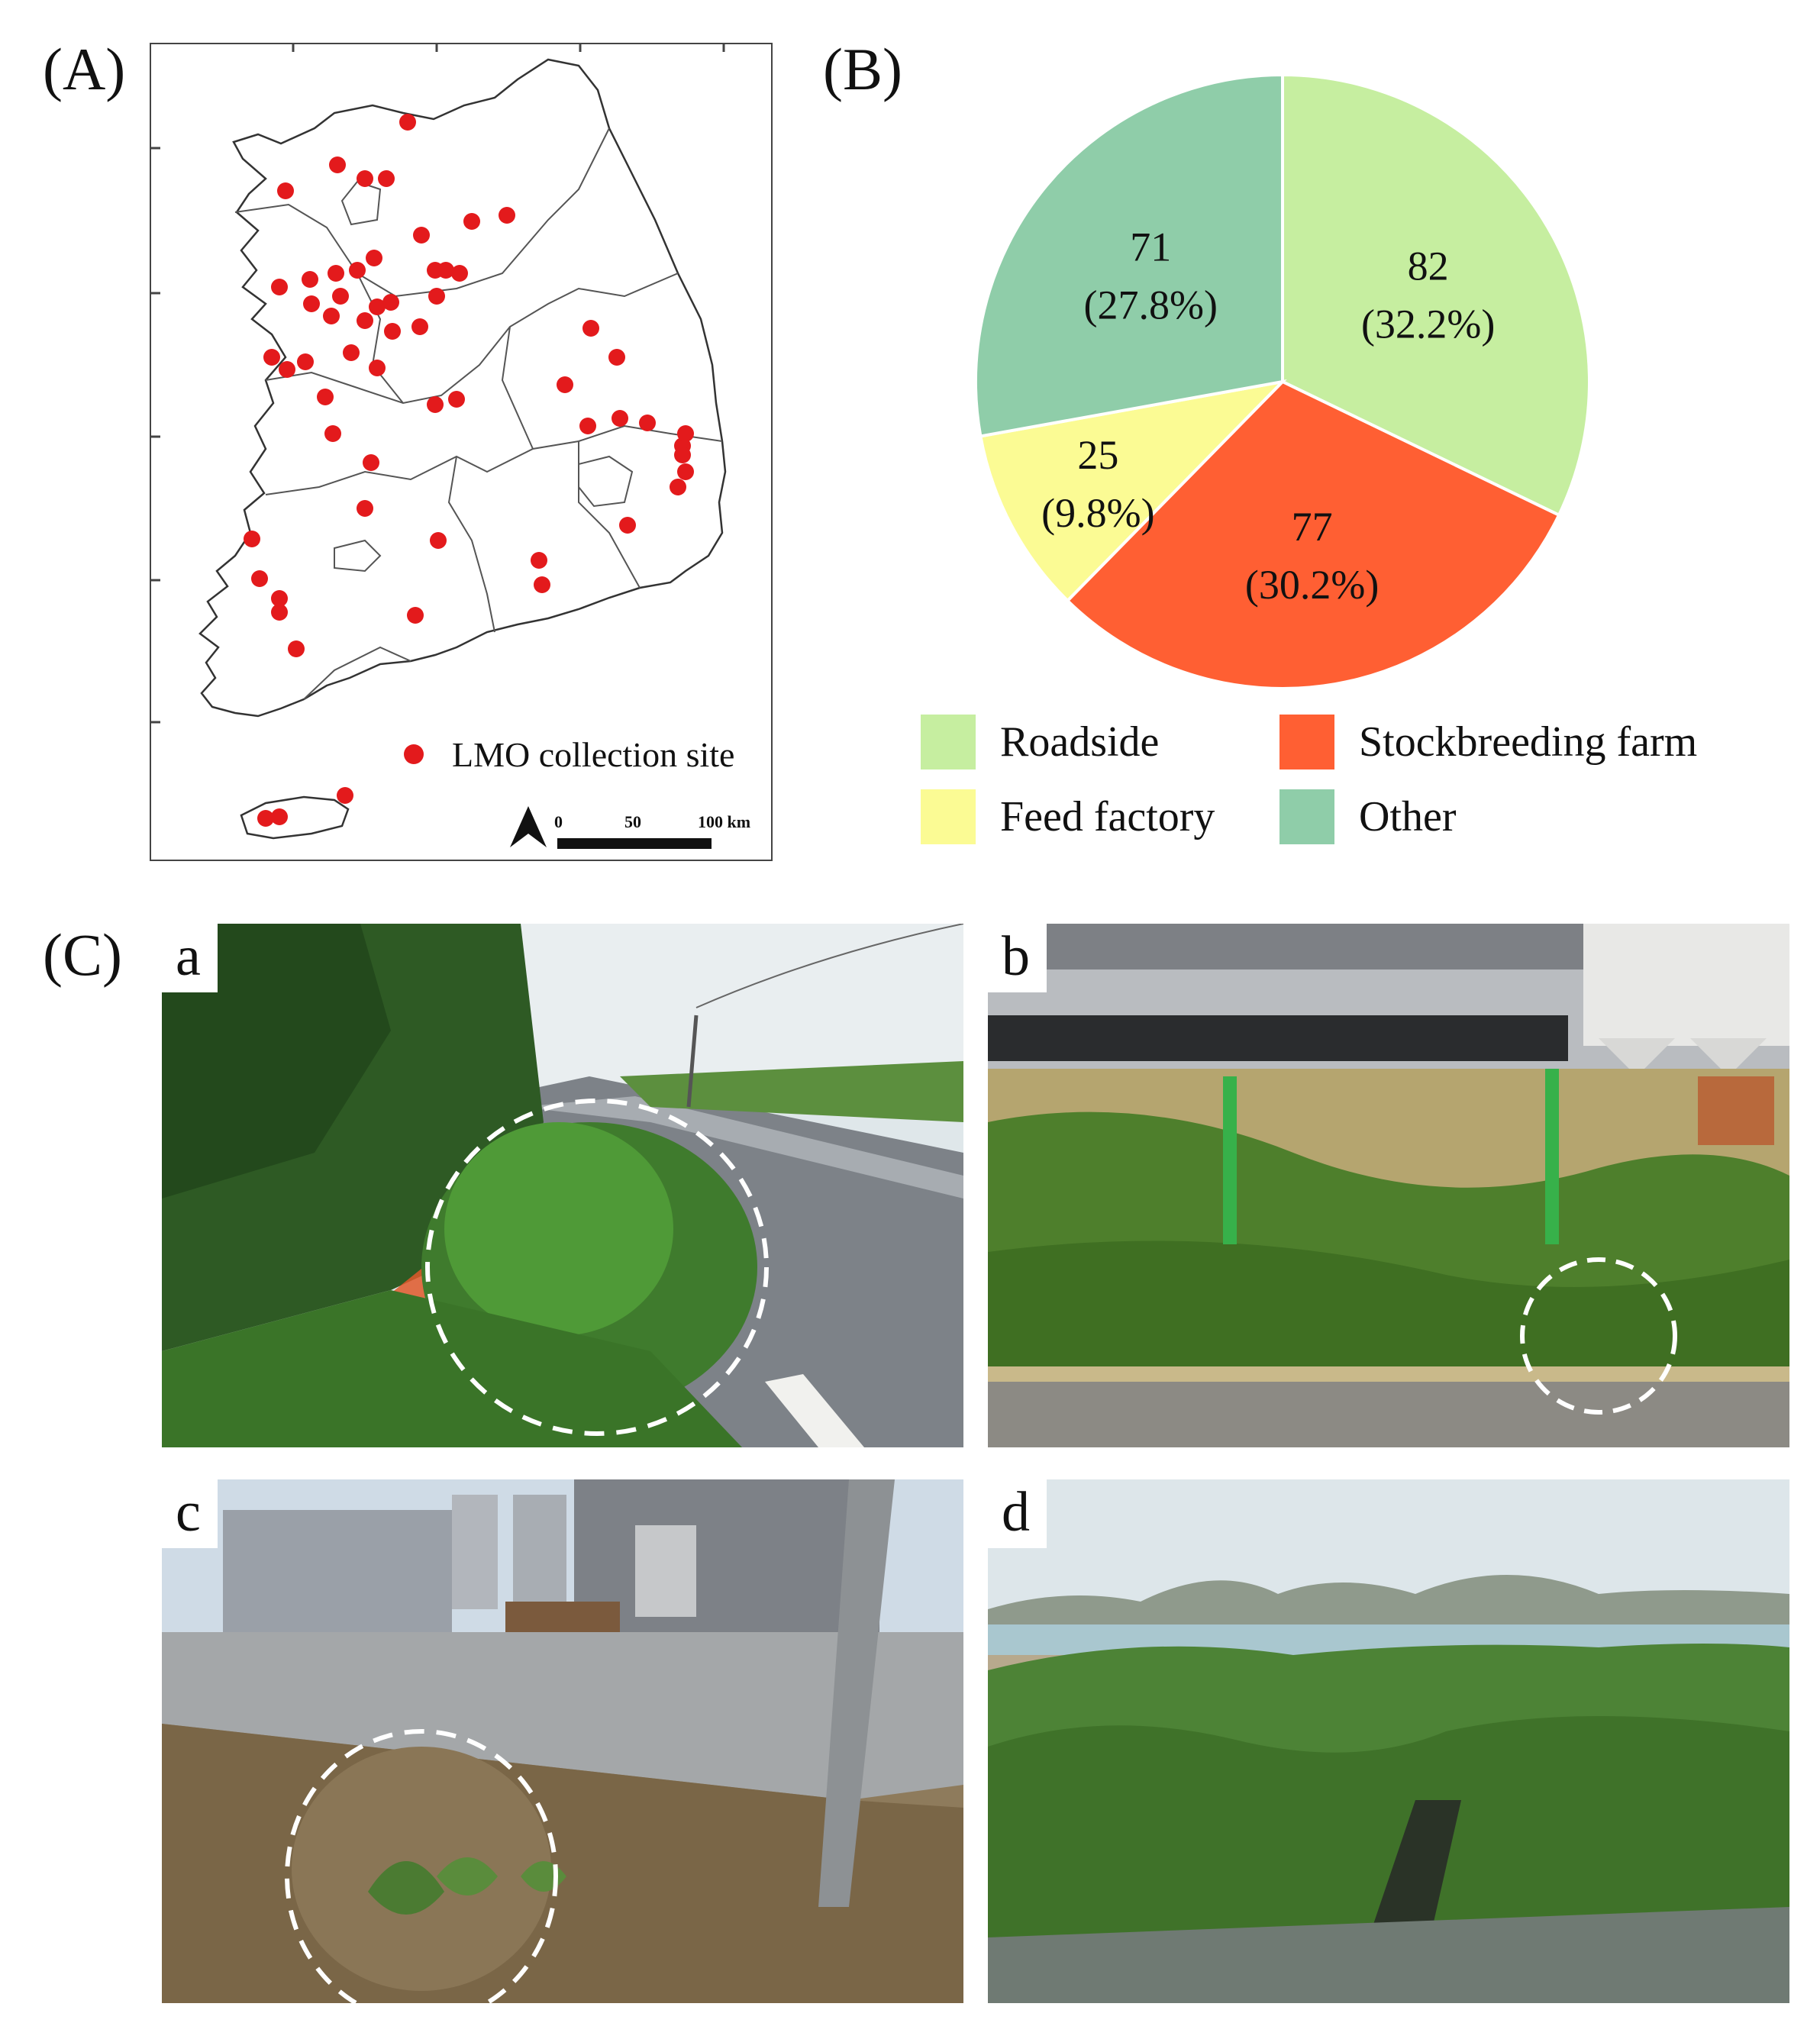 The image size is (1820, 2039). What do you see at coordinates (1428, 266) in the screenshot?
I see `pie-label-value-0: 82` at bounding box center [1428, 266].